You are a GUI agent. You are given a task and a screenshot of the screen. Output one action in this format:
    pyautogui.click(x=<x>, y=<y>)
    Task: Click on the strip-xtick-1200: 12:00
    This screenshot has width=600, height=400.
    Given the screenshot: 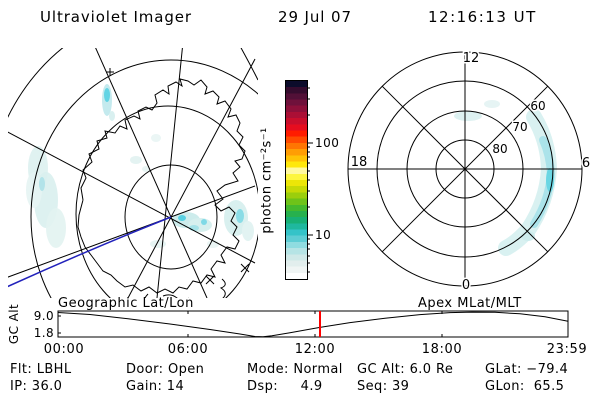 What is the action you would take?
    pyautogui.click(x=315, y=349)
    